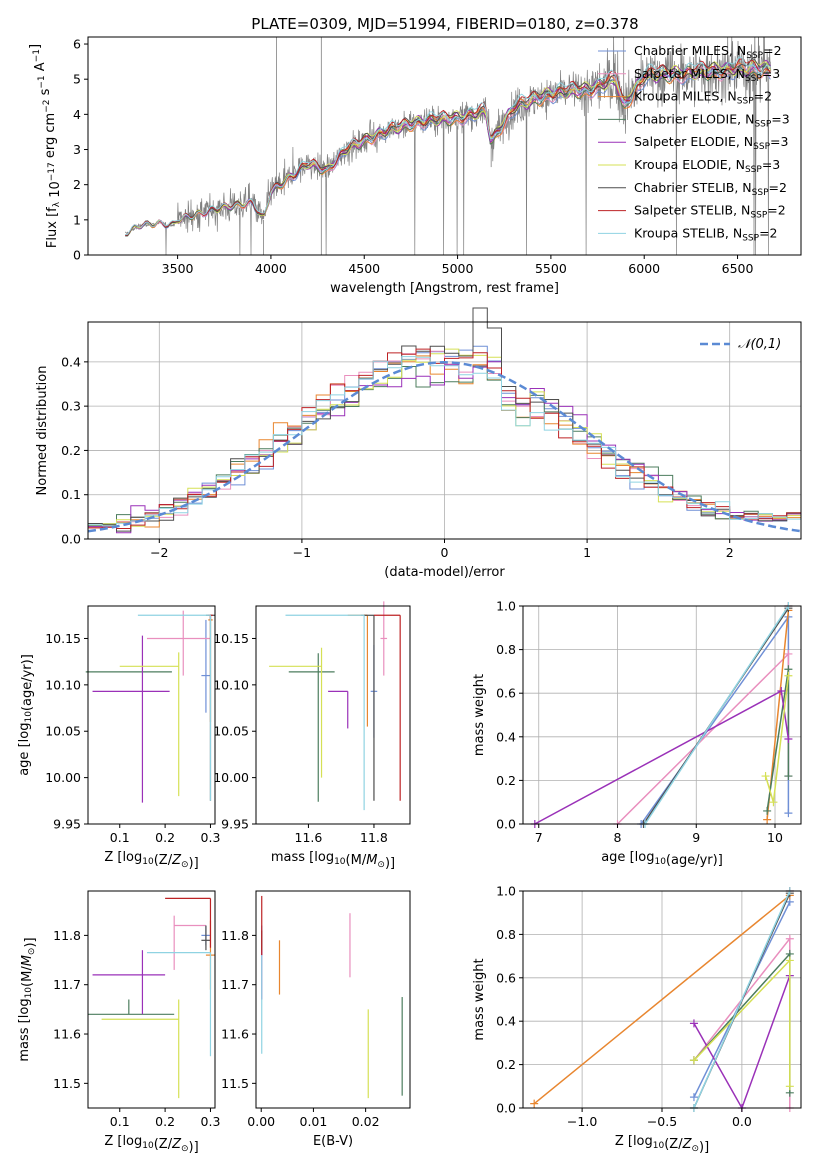 The width and height of the screenshot is (819, 1170). What do you see at coordinates (710, 189) in the screenshot?
I see `legend-entry: Chabrier STELIB, NSSP=2` at bounding box center [710, 189].